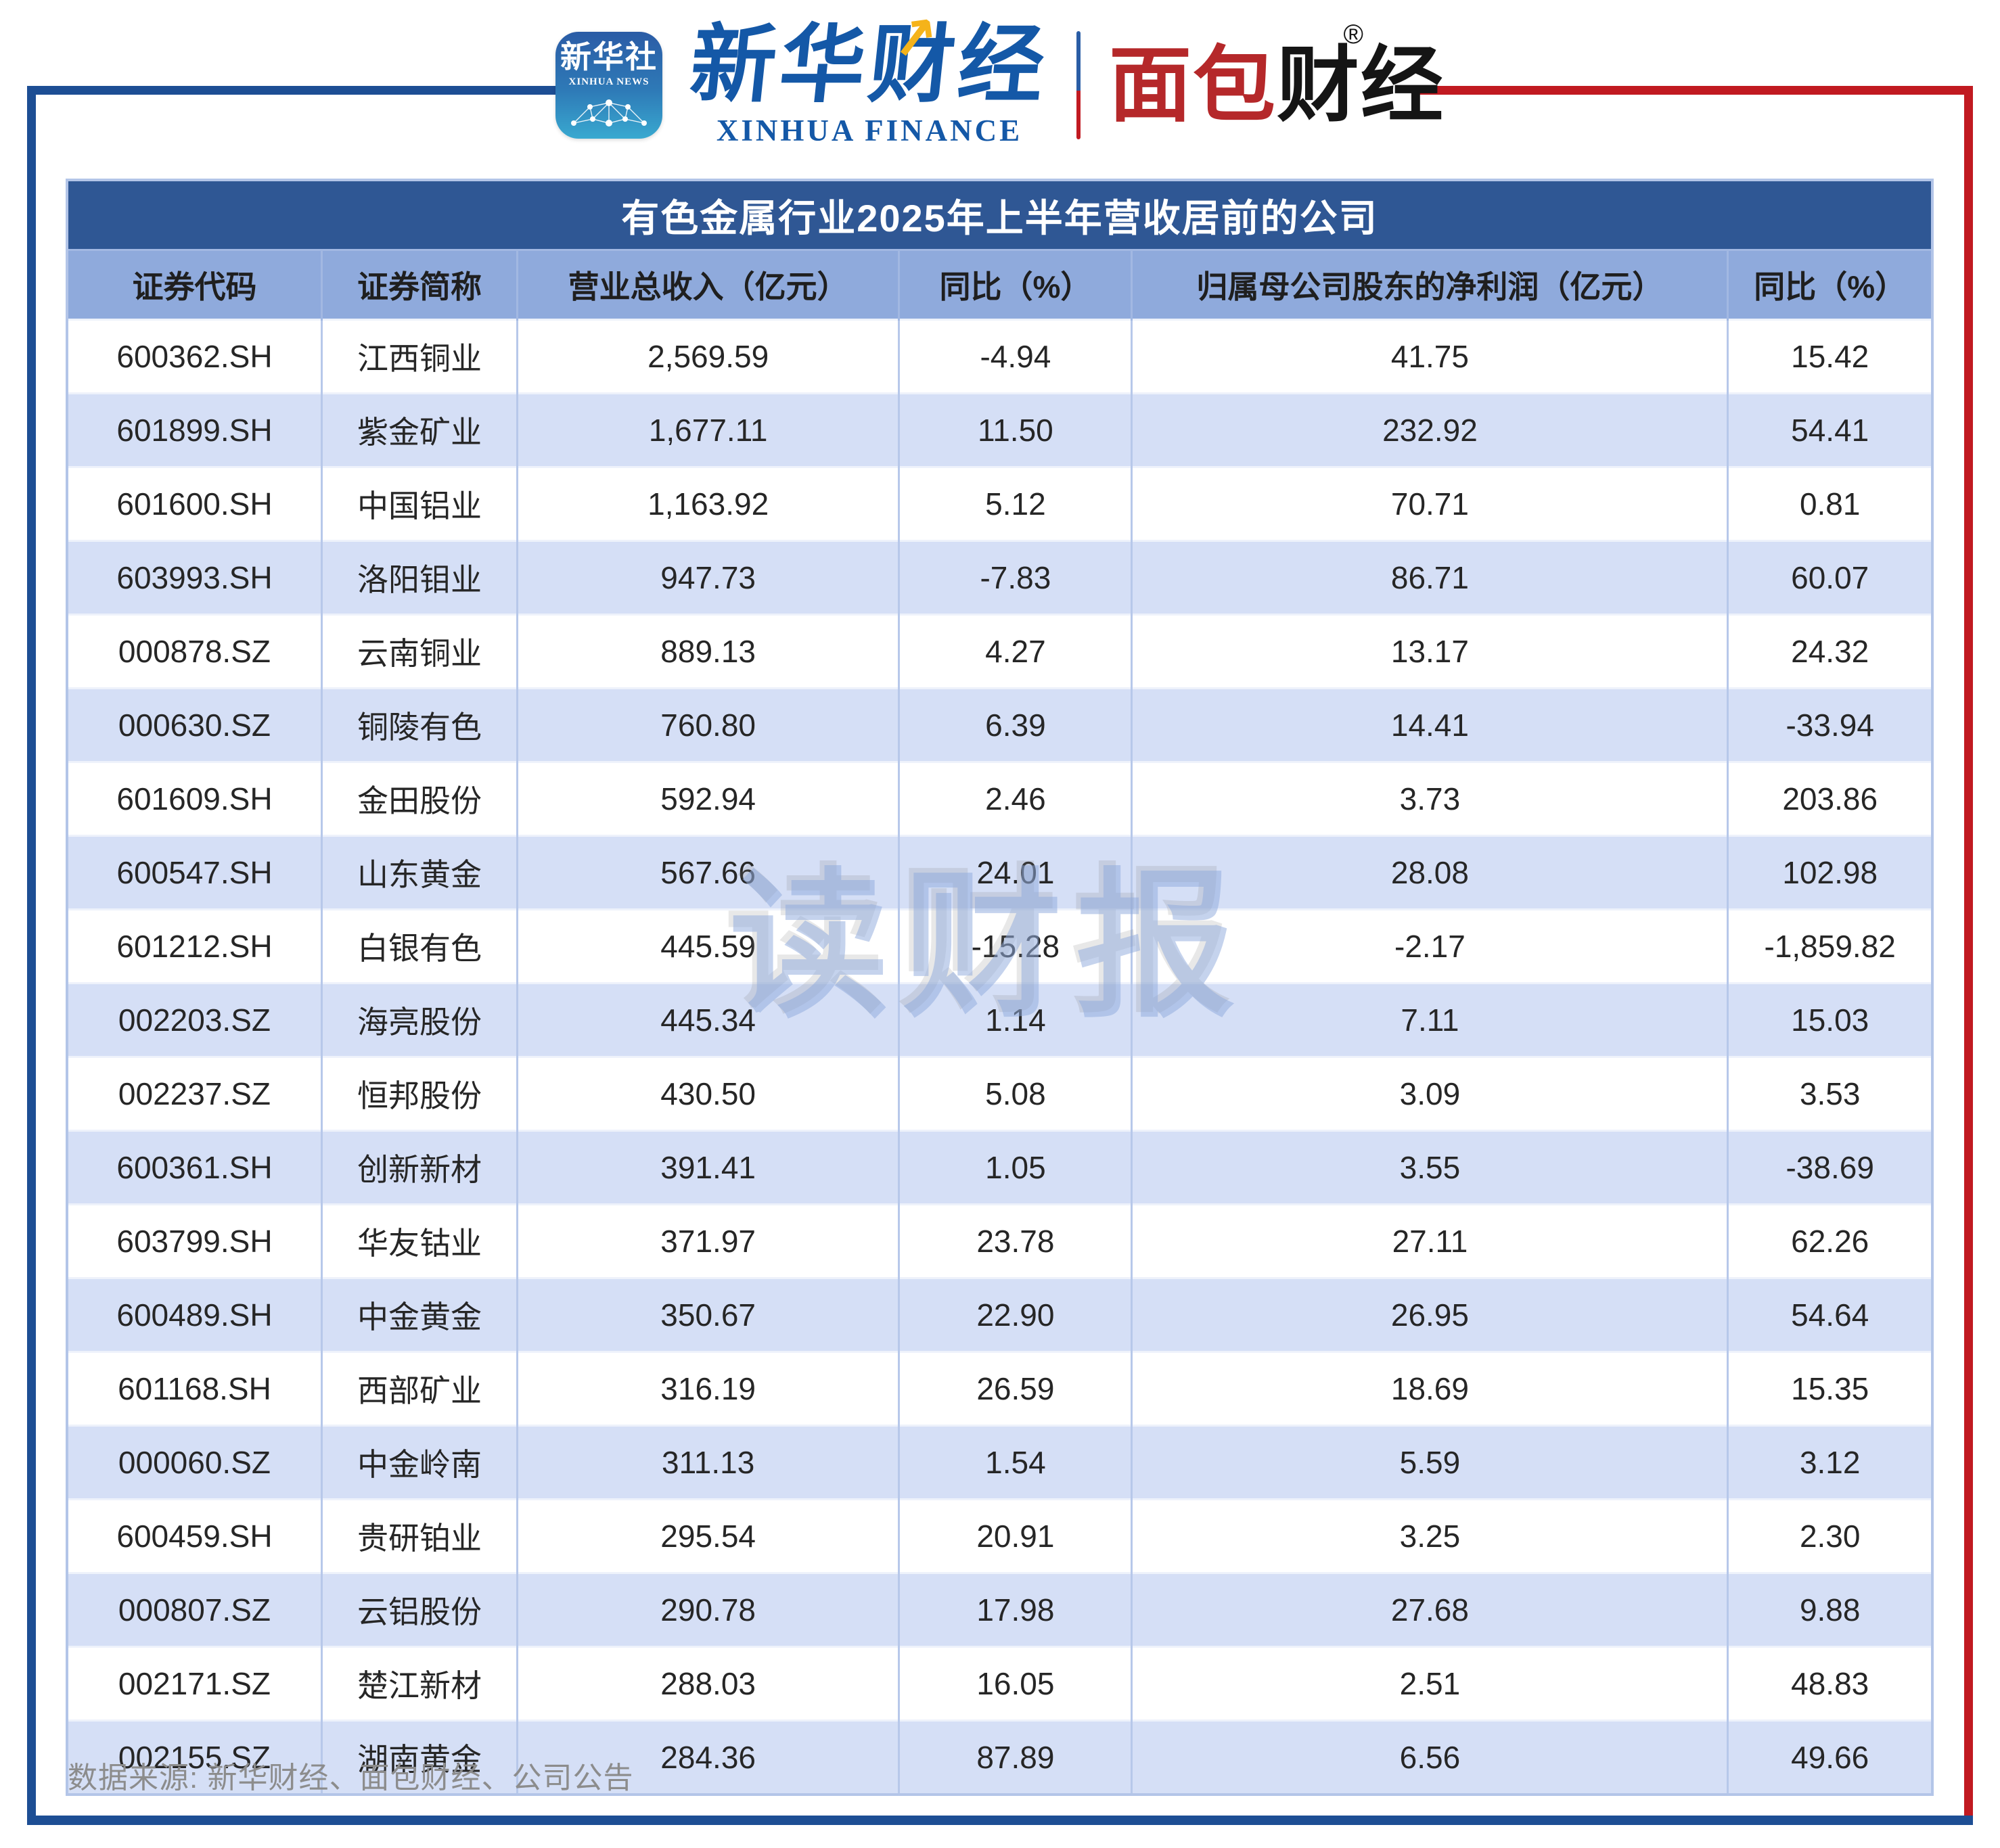 This screenshot has height=1848, width=2000. Describe the element at coordinates (419, 798) in the screenshot. I see `table-cell: 金田股份` at that location.